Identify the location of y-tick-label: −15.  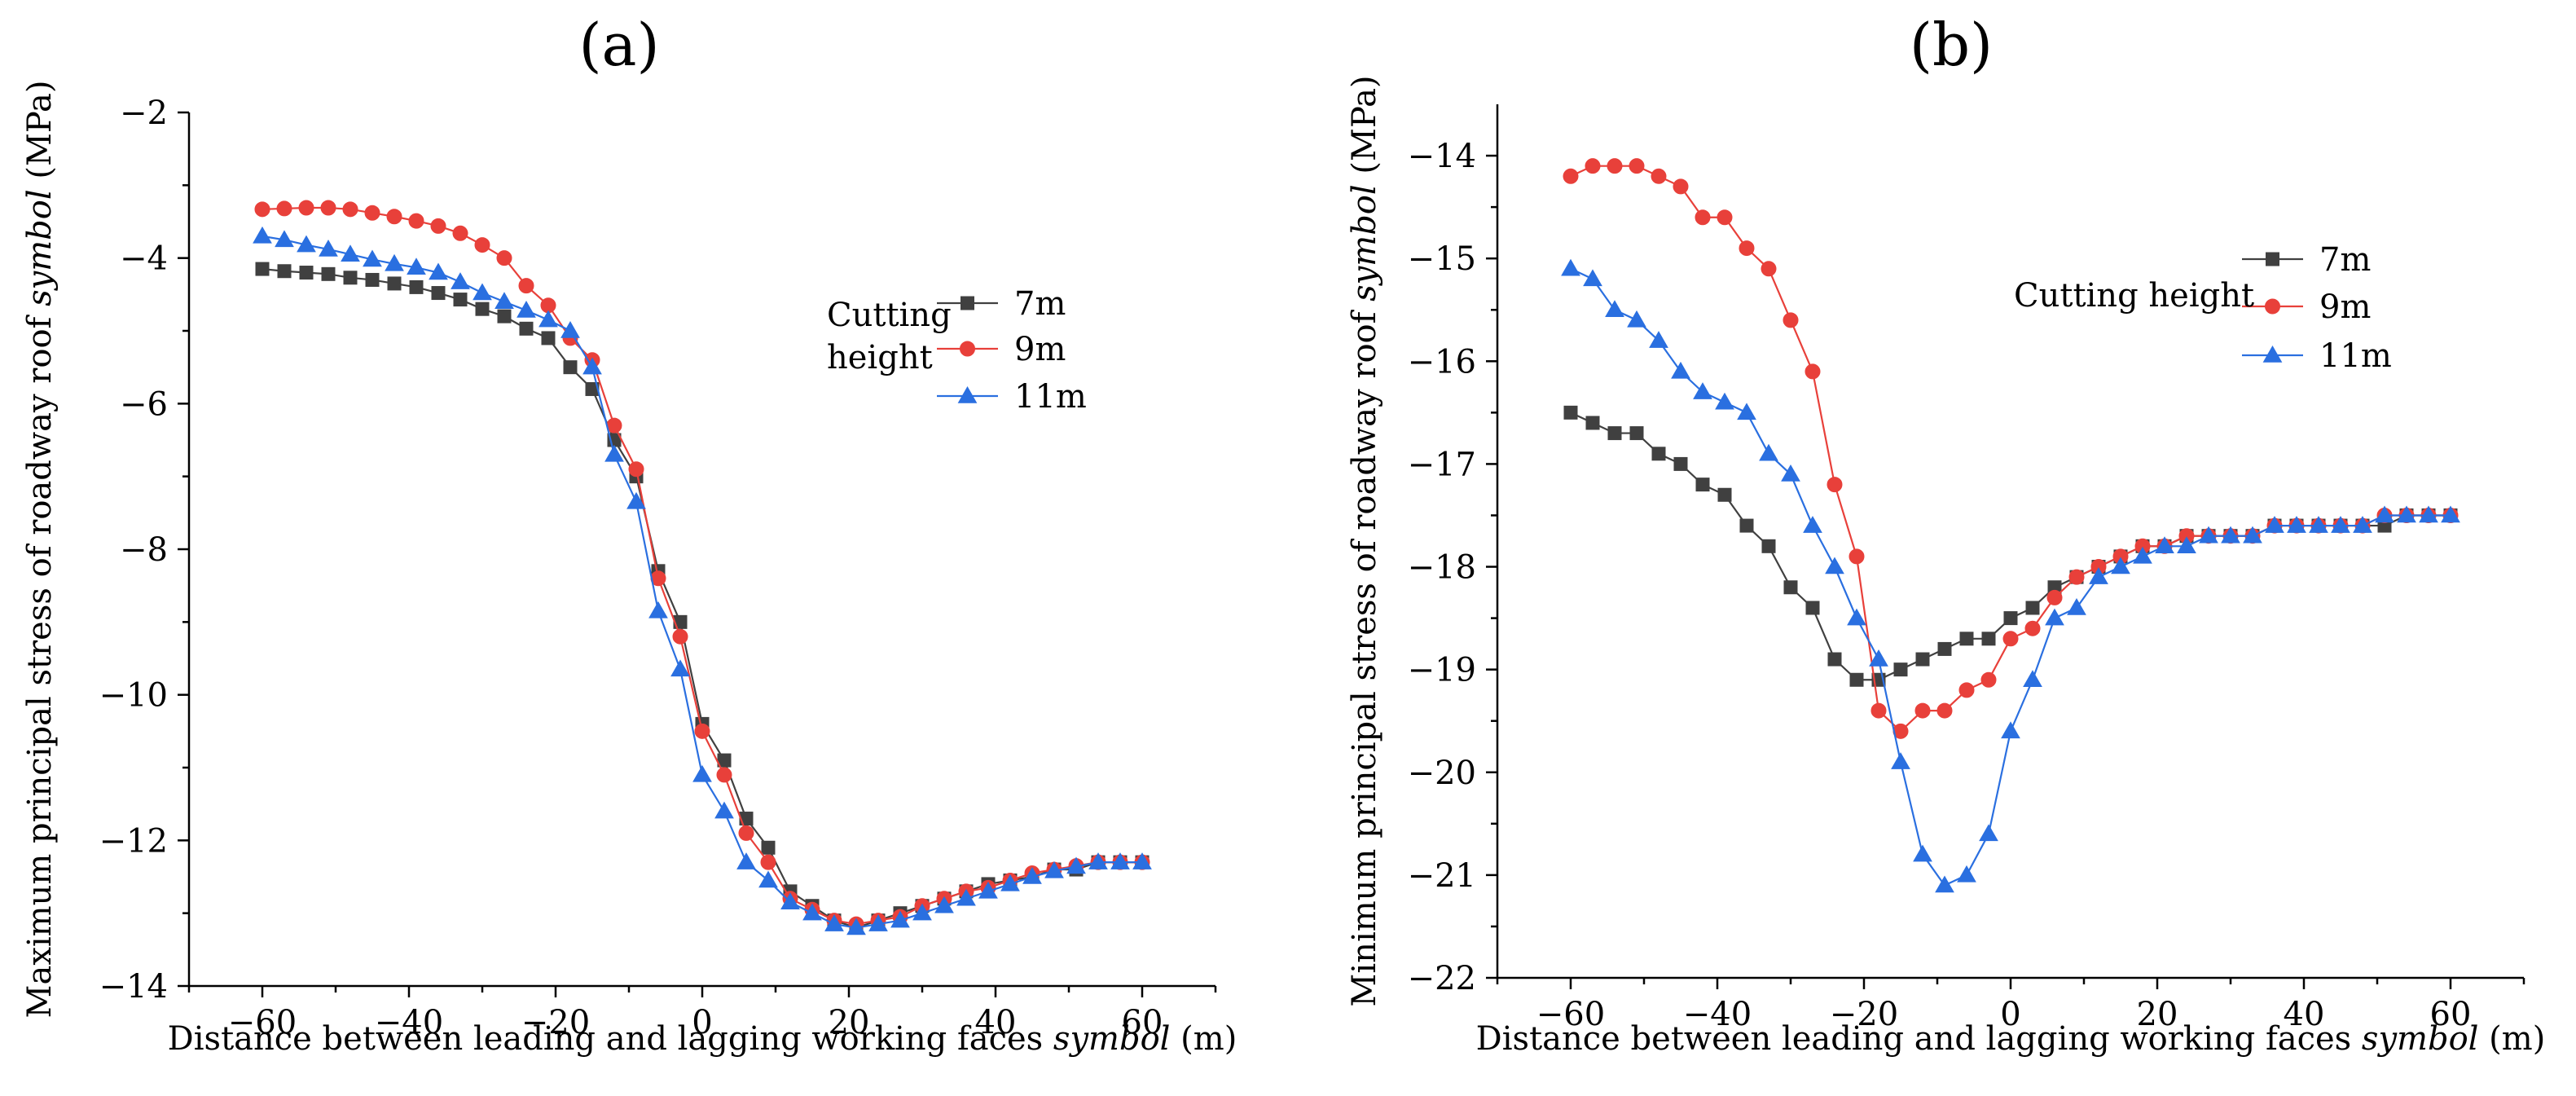
(1442, 259).